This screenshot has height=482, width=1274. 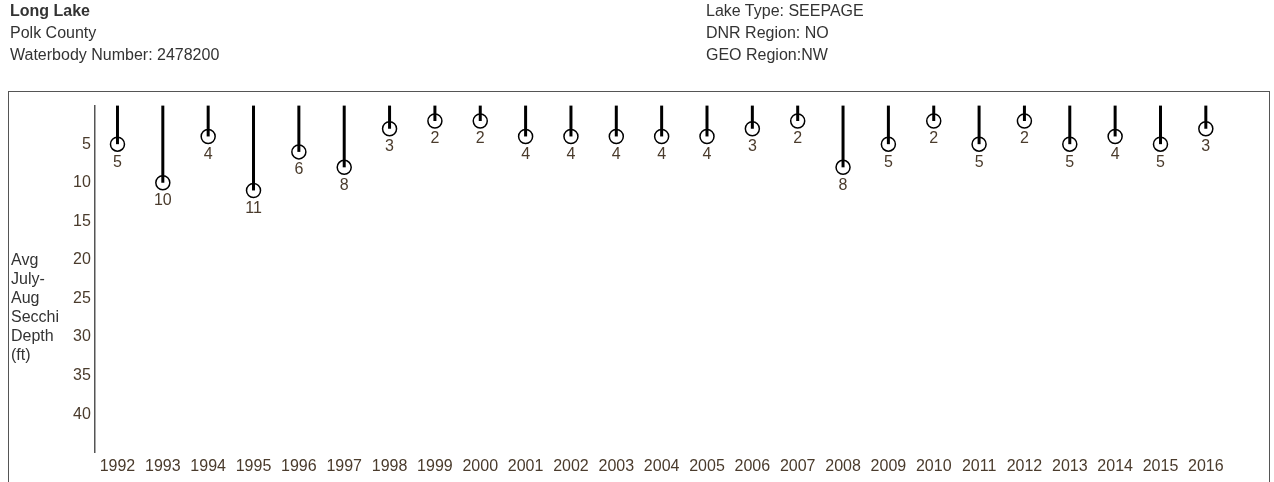 What do you see at coordinates (82, 182) in the screenshot?
I see `y-tick-label: 10` at bounding box center [82, 182].